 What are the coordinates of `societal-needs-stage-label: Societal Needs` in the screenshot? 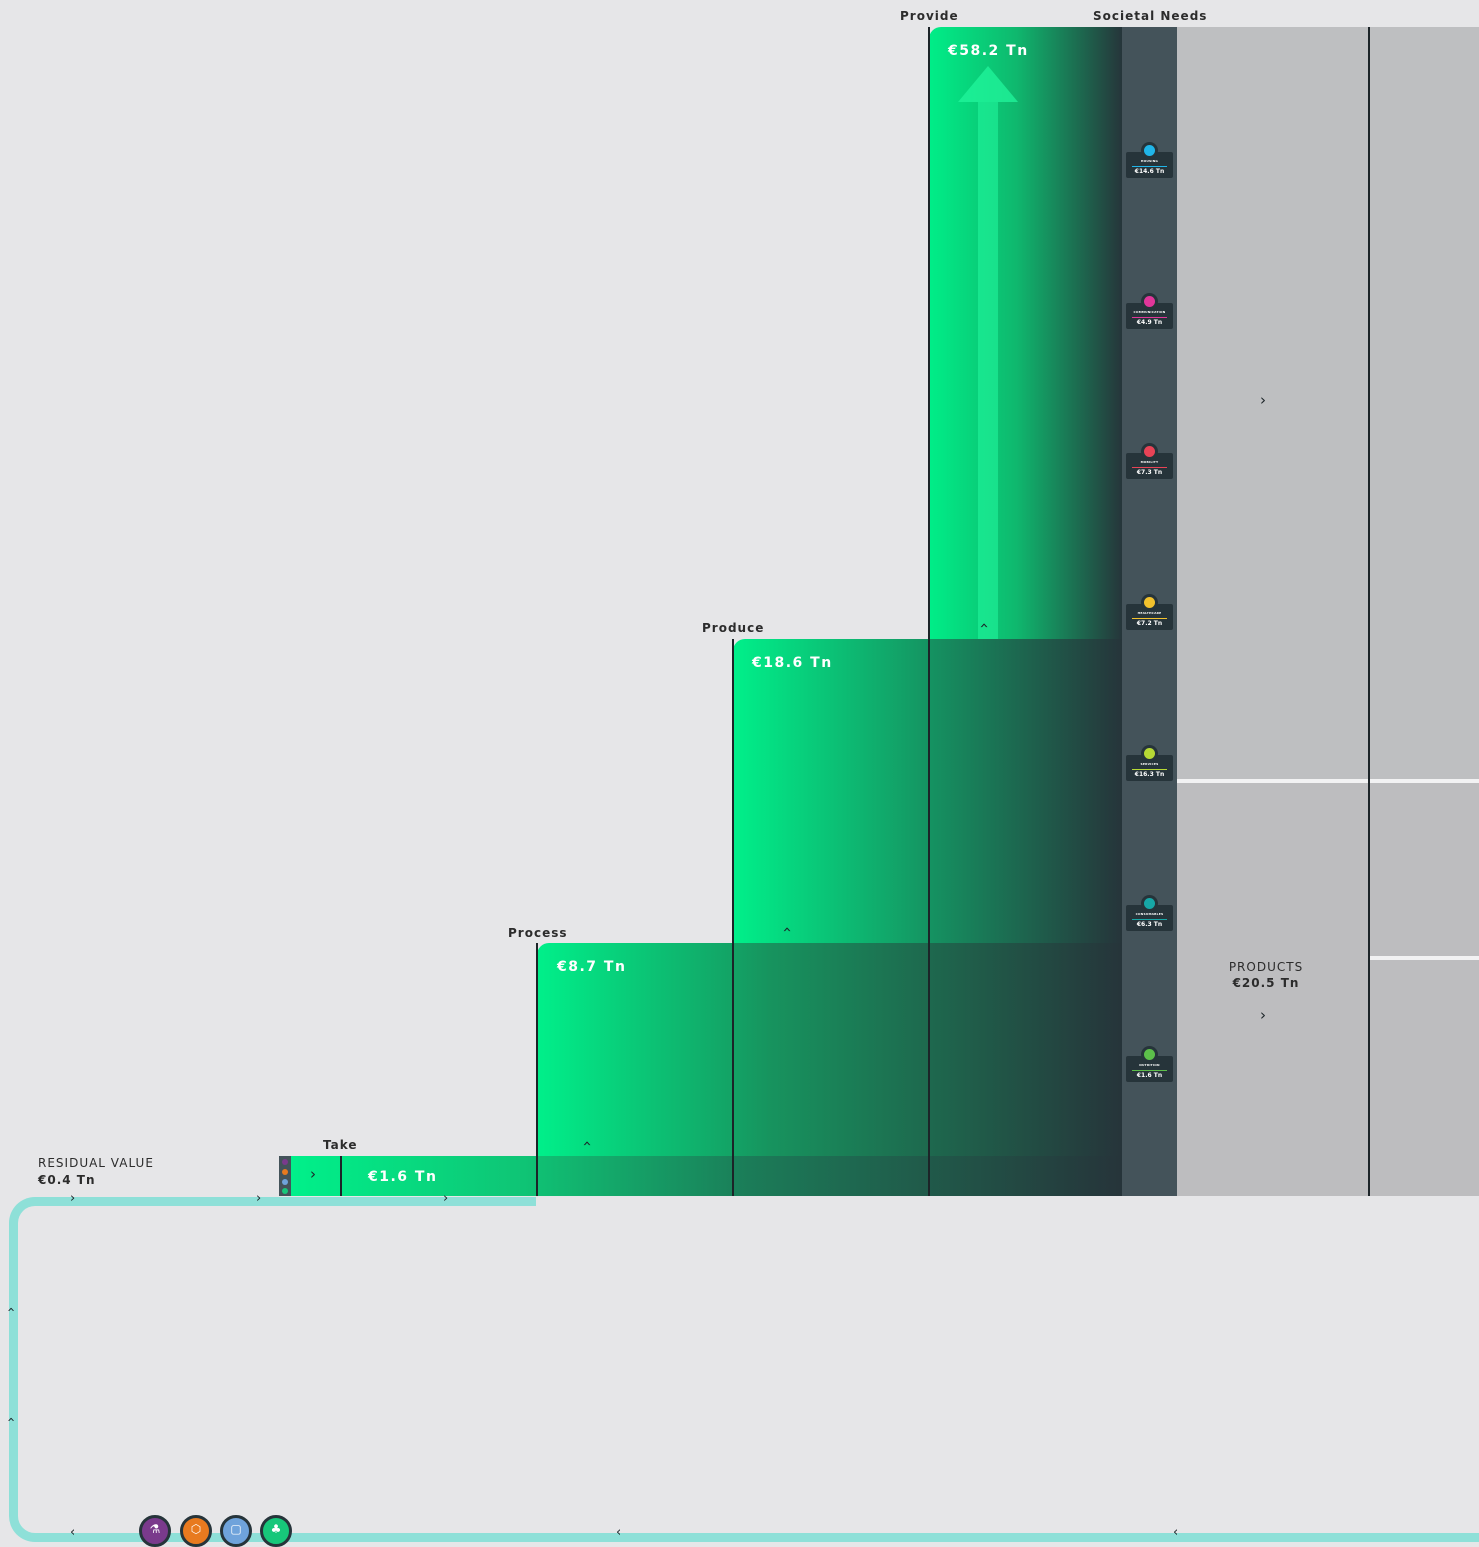 It's located at (1150, 16).